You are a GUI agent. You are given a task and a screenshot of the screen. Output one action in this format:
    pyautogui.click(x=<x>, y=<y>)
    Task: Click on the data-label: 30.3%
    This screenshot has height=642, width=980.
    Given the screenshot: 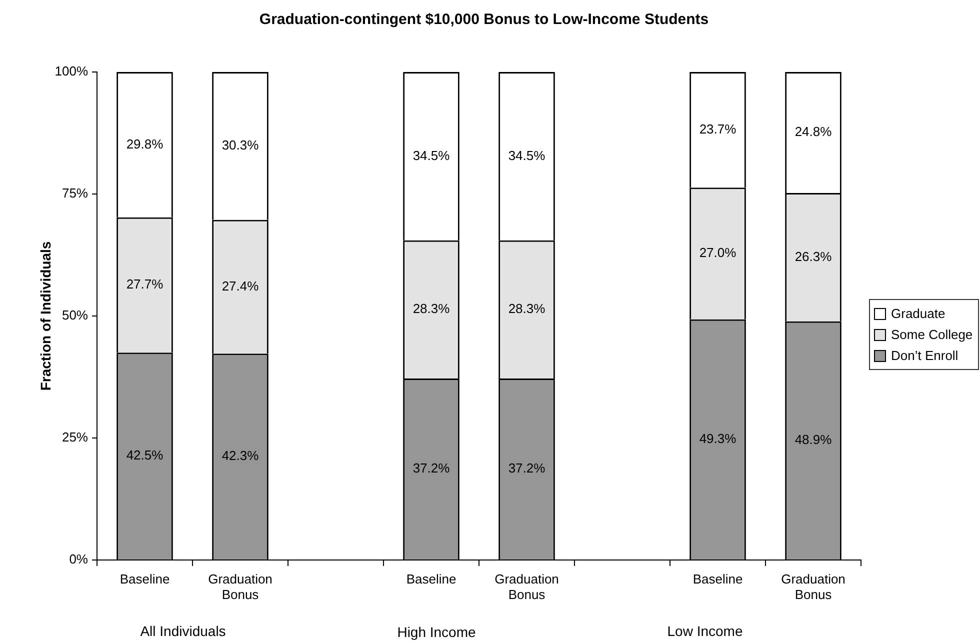 What is the action you would take?
    pyautogui.click(x=241, y=145)
    